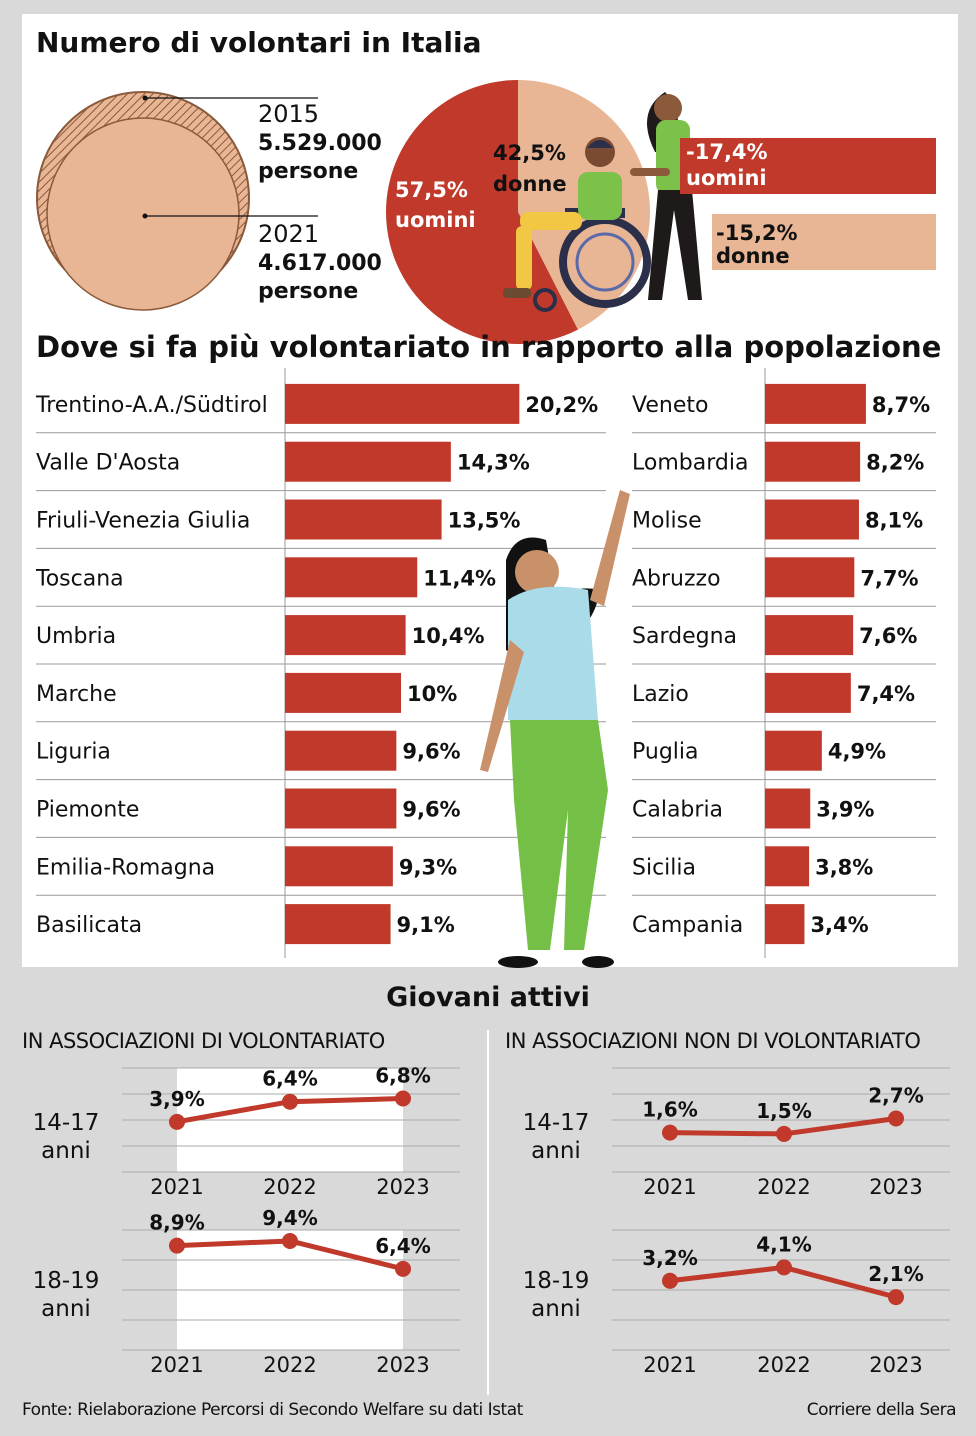  I want to click on youth-left-title: IN ASSOCIAZIONI DI VOLONTARIATO, so click(203, 1041).